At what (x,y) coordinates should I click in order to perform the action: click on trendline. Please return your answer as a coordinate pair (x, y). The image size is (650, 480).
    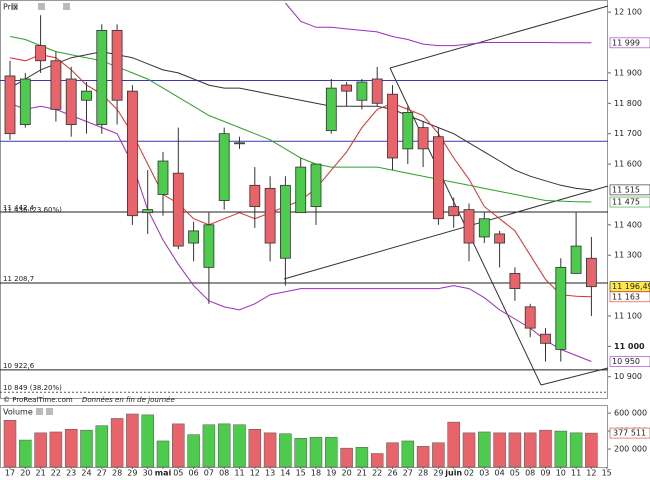
    Looking at the image, I should click on (499, 37).